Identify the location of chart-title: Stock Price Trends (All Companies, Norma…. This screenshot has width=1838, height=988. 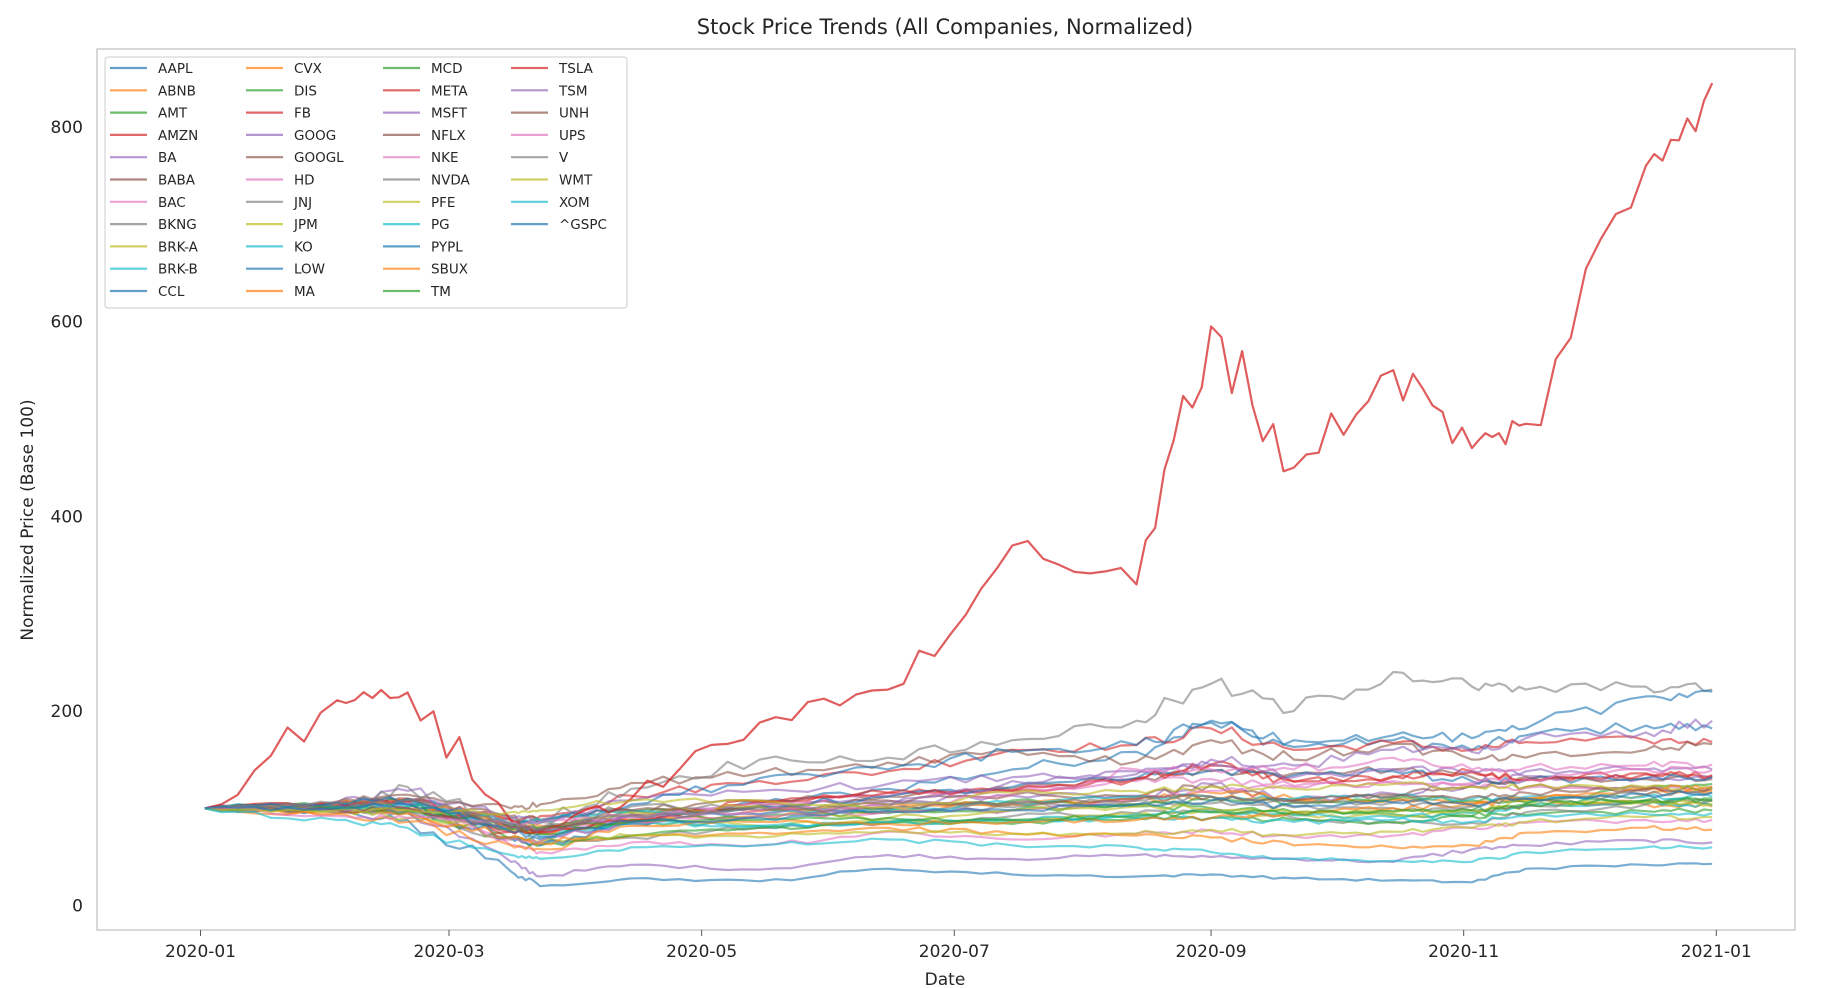
(945, 27).